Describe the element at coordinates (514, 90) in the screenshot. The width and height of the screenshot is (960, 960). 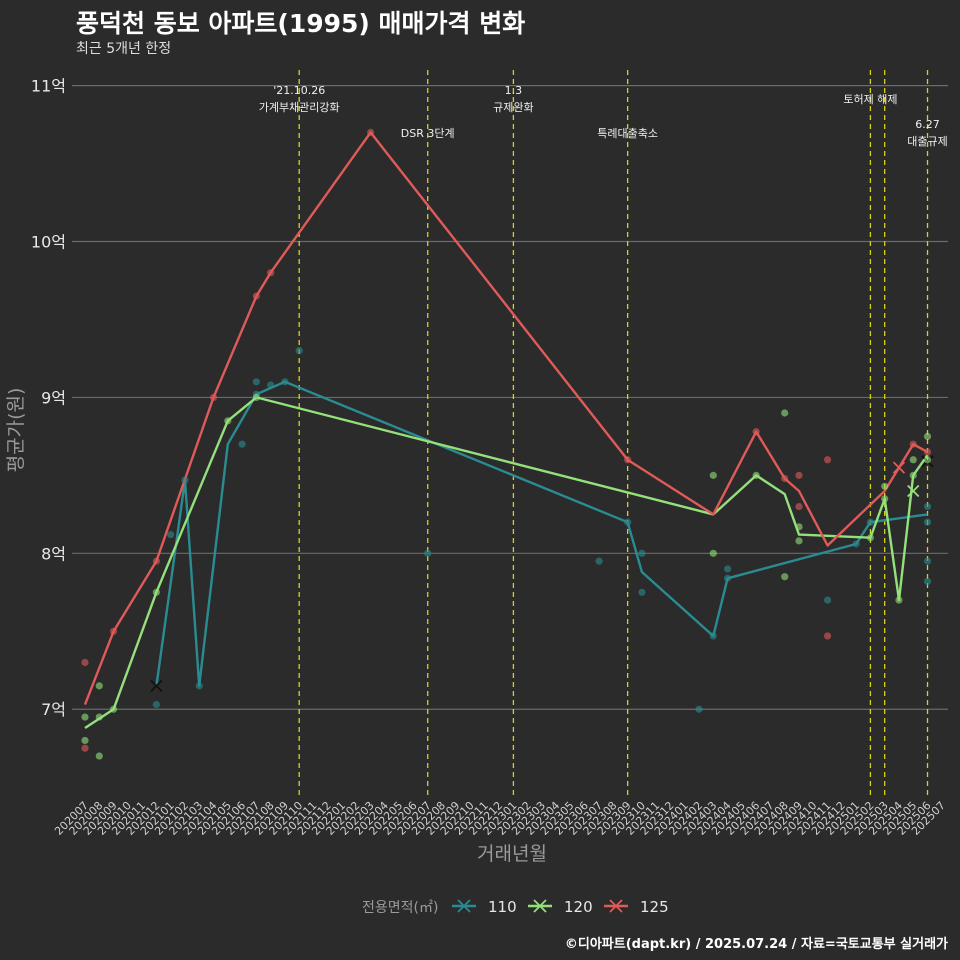
I see `event-label: 1.3` at that location.